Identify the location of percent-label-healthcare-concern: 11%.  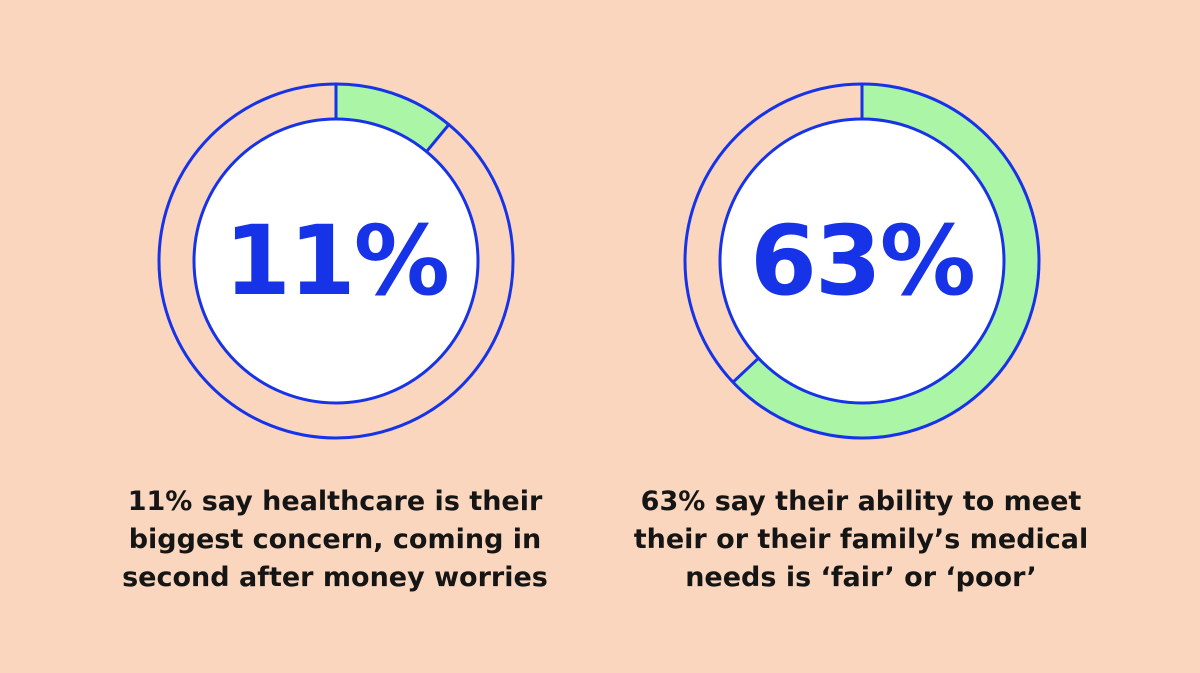
(337, 261).